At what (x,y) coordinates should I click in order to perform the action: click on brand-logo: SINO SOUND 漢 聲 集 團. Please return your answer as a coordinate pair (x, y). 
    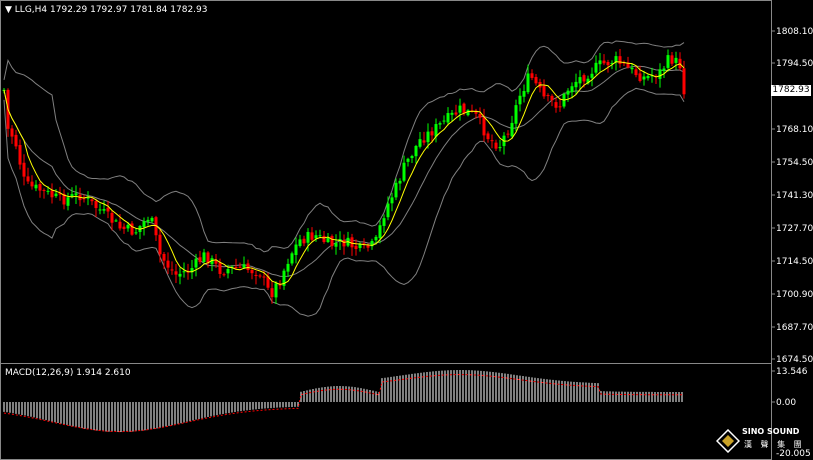
    Looking at the image, I should click on (763, 441).